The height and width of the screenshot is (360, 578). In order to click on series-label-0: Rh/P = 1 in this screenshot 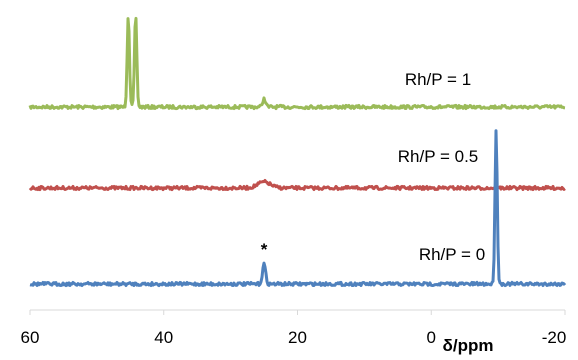, I will do `click(438, 79)`.